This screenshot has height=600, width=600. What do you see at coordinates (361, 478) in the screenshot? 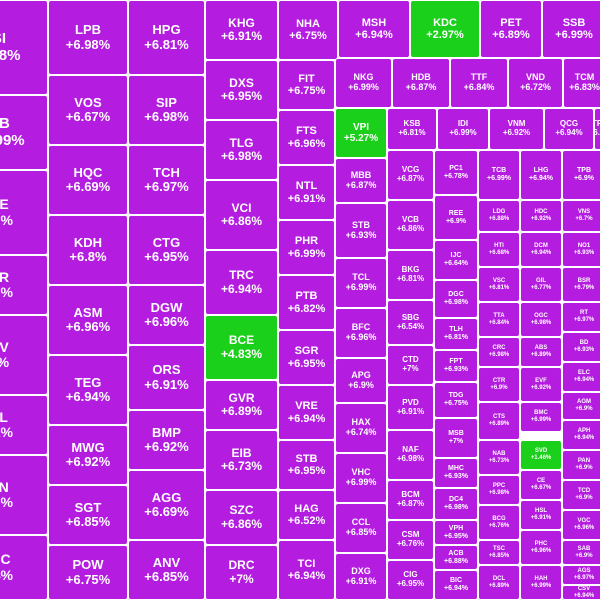
I see `tile-vhc: VHC +6.99%` at bounding box center [361, 478].